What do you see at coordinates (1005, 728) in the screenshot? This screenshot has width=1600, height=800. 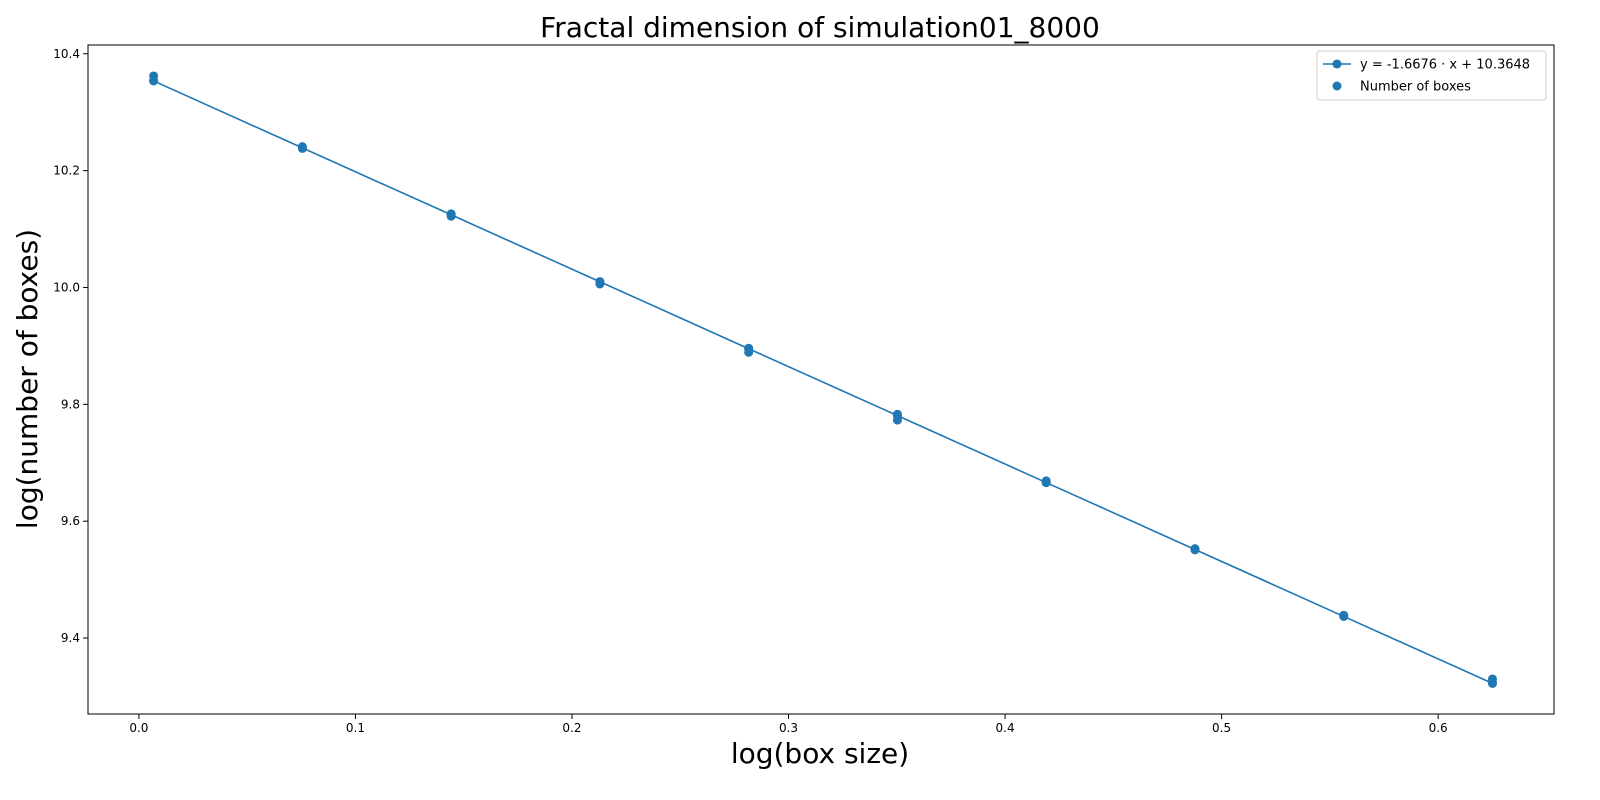 I see `x-tick-label: 0.4` at bounding box center [1005, 728].